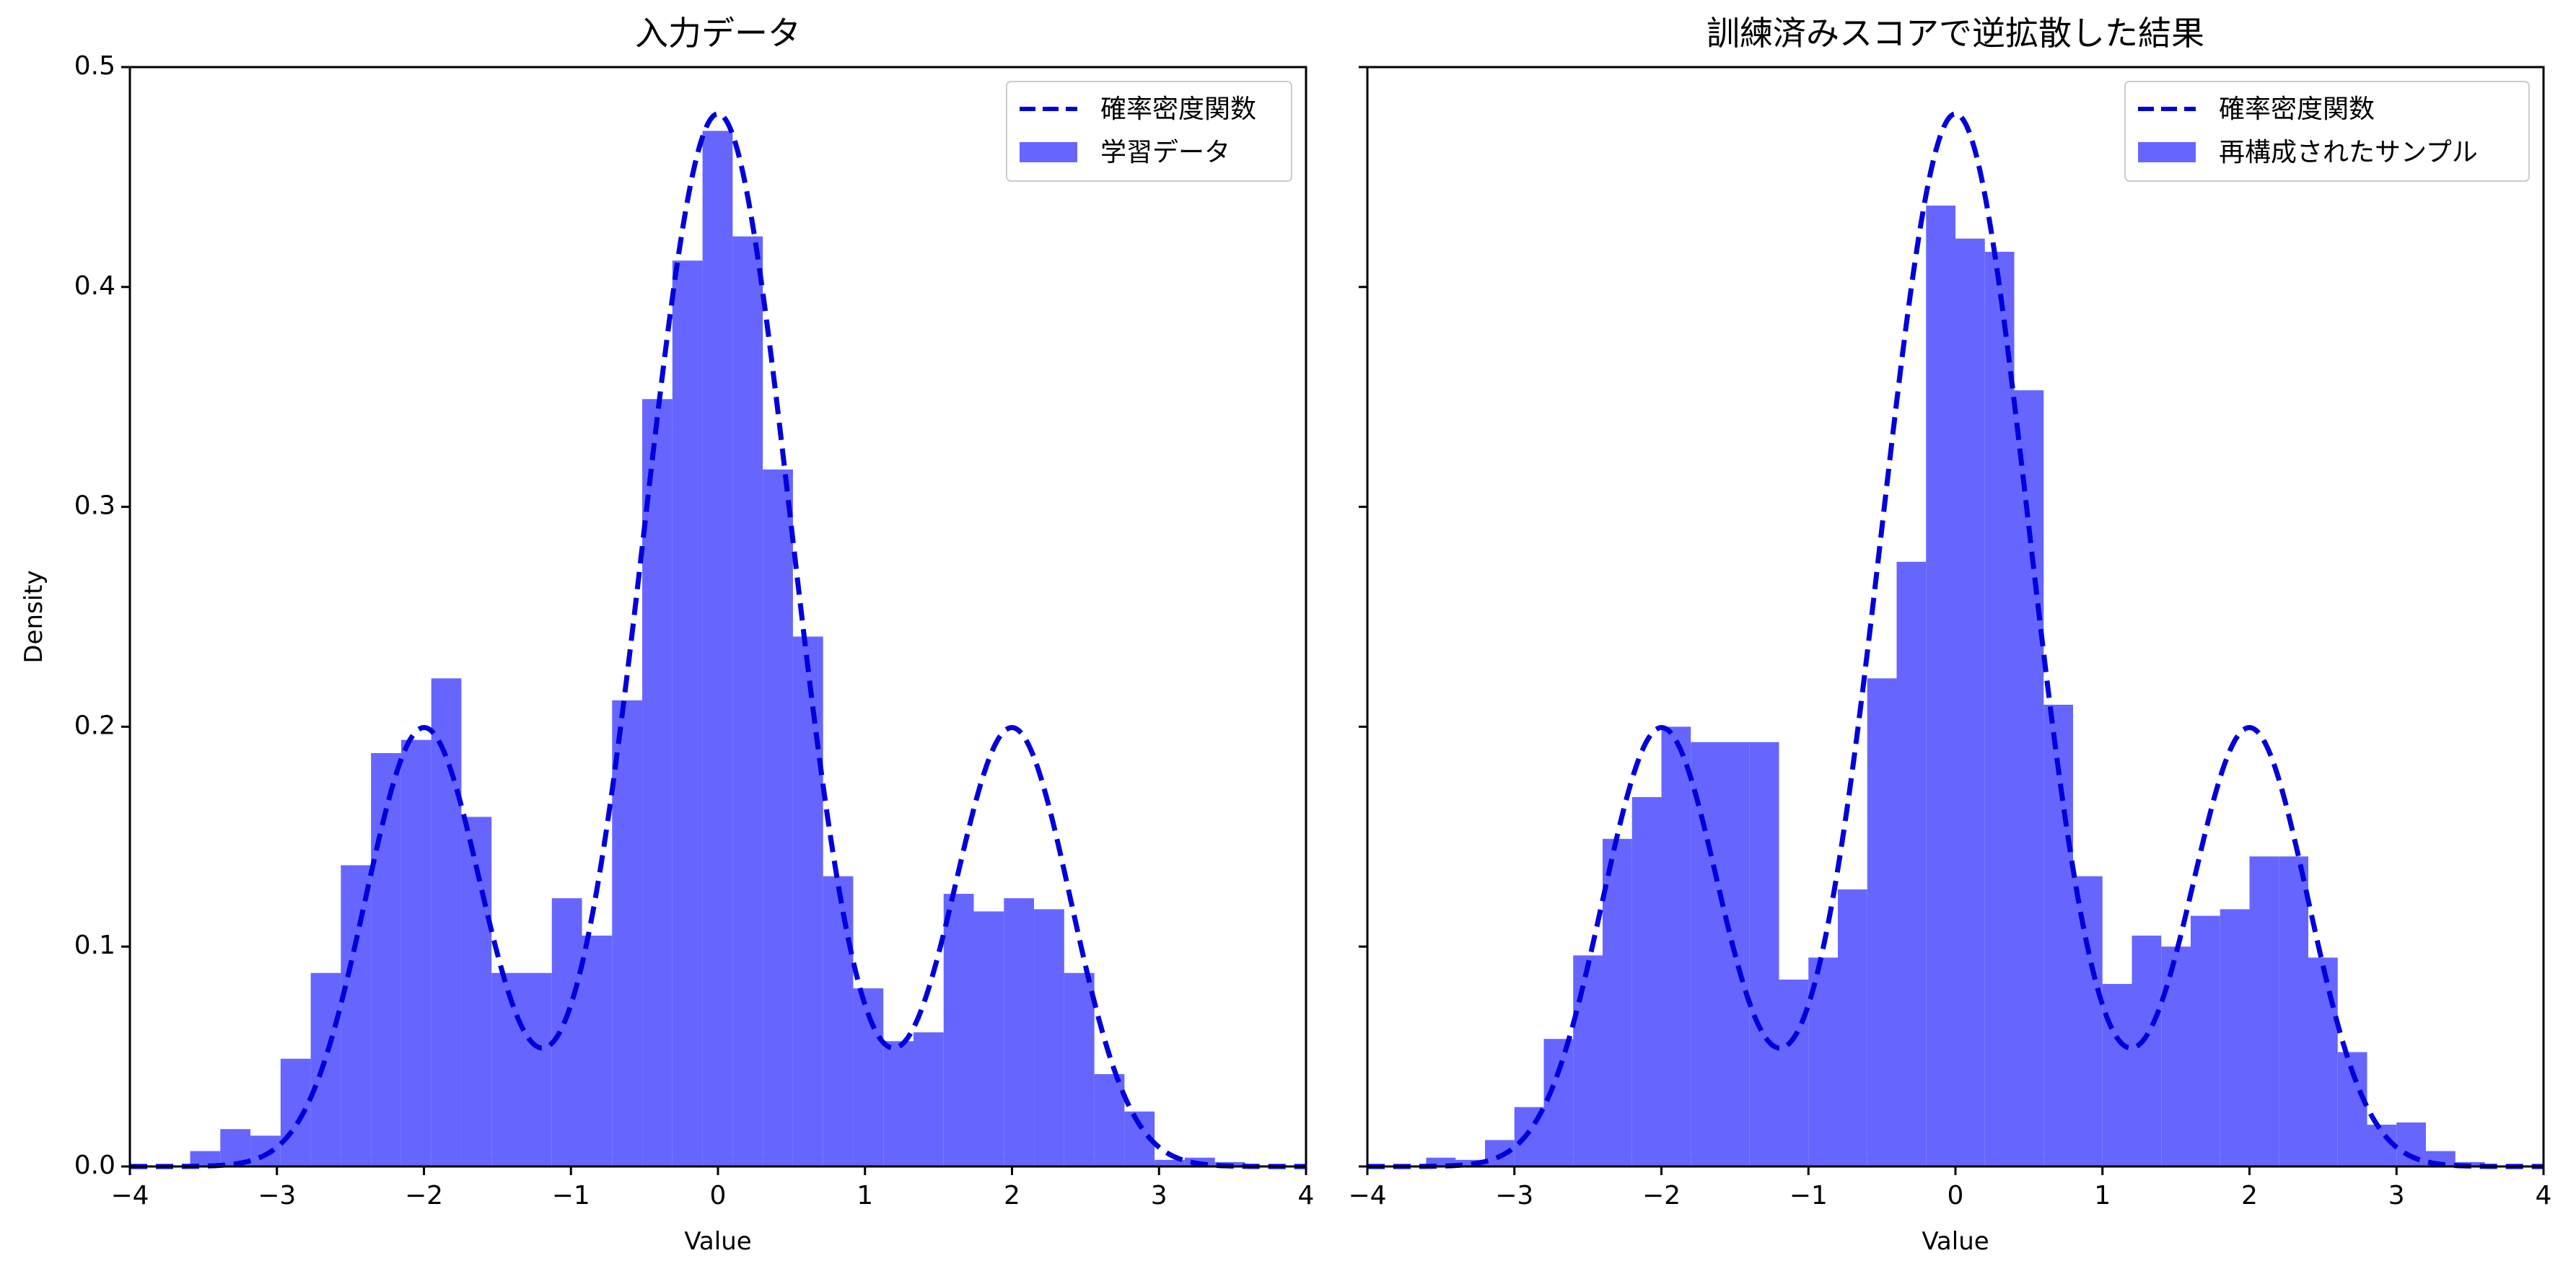  Describe the element at coordinates (94, 506) in the screenshot. I see `y-tick-label: 0.3` at that location.